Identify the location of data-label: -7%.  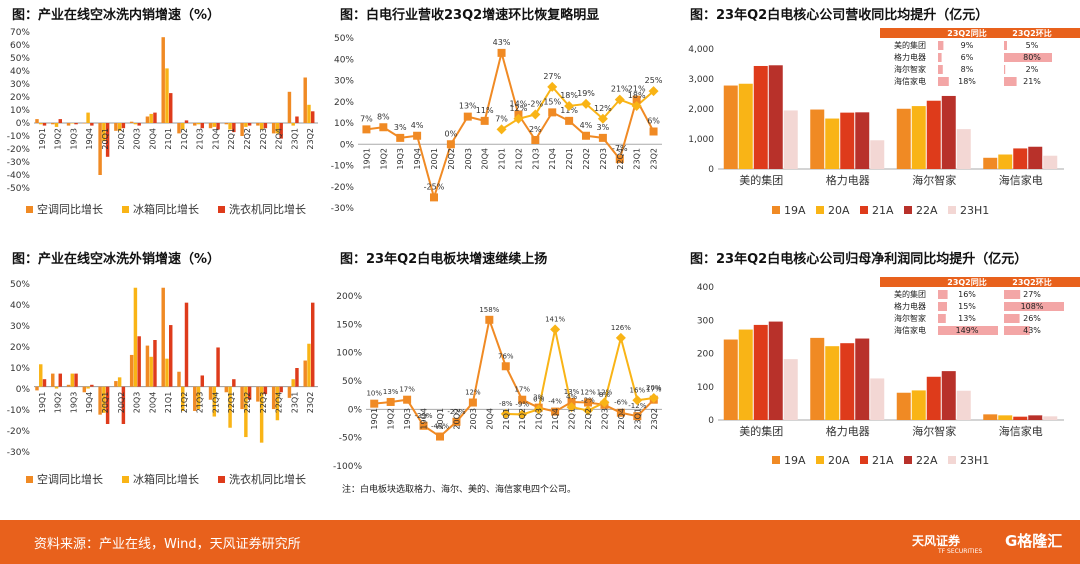
(620, 148).